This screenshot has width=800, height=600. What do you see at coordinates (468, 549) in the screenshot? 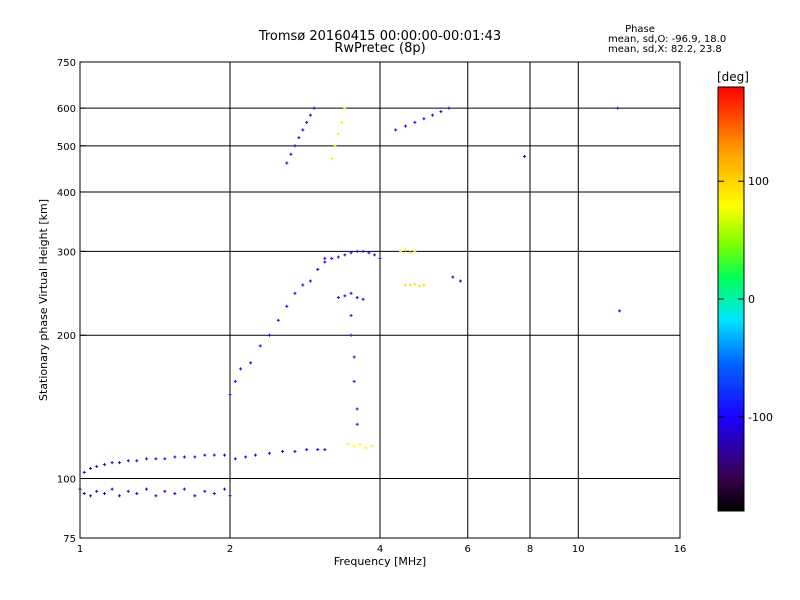
I see `x-tick-label: 6` at bounding box center [468, 549].